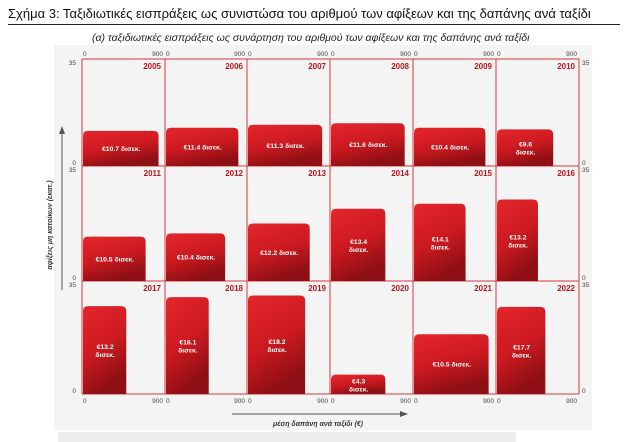 The image size is (631, 442). Describe the element at coordinates (400, 173) in the screenshot. I see `panel-year-label: 2014` at that location.